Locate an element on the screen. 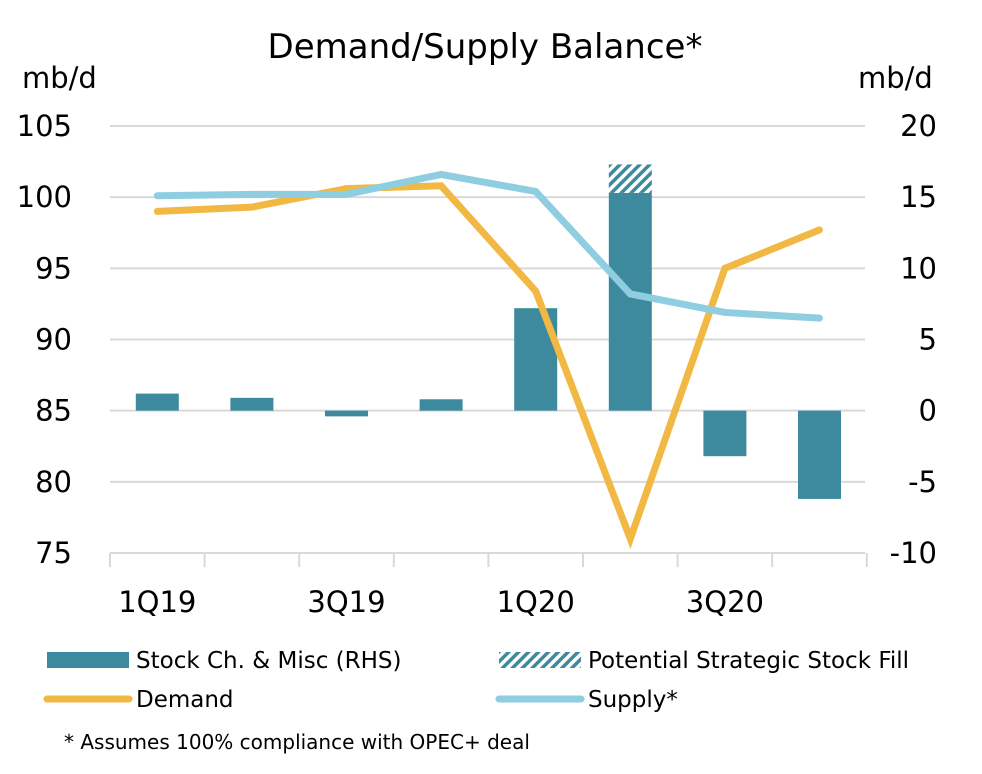 This screenshot has width=982, height=774. right-tick-label: 0 is located at coordinates (928, 411).